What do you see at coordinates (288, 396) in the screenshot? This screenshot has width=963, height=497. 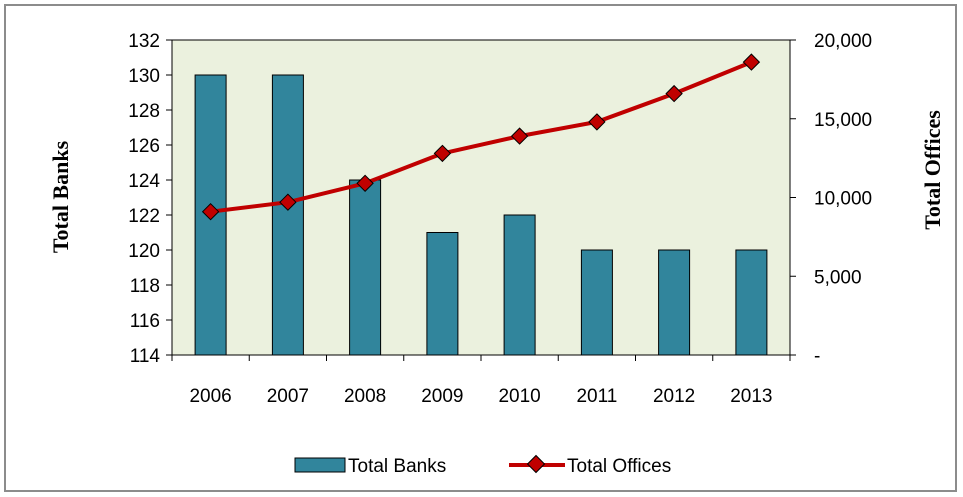 I see `x-tick-label: 2007` at bounding box center [288, 396].